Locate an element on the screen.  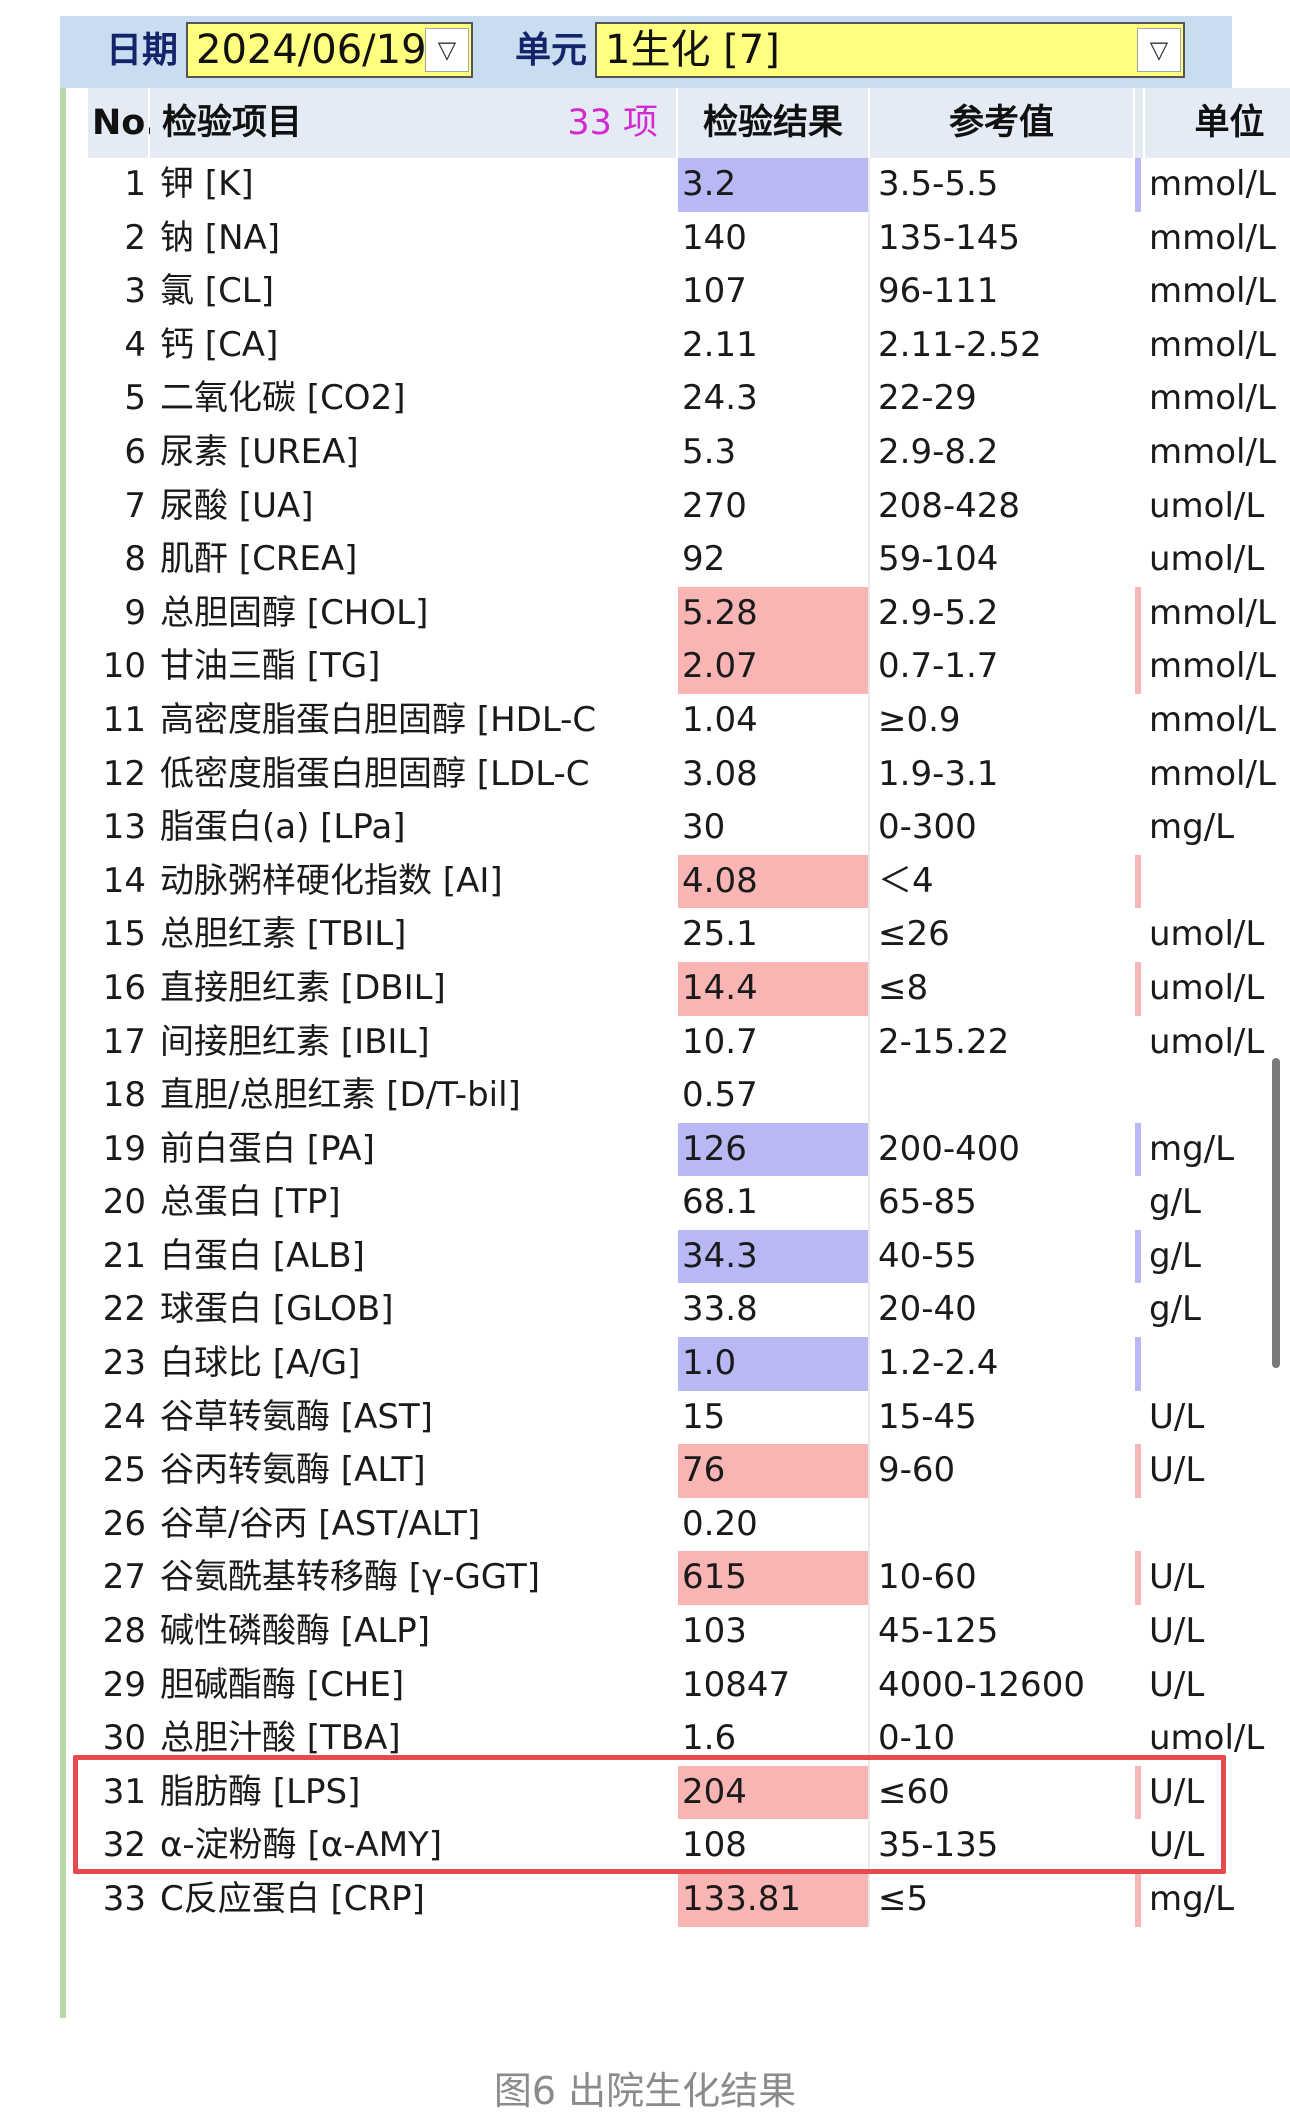
date-combobox: 2024/06/19 ▽ is located at coordinates (329, 50).